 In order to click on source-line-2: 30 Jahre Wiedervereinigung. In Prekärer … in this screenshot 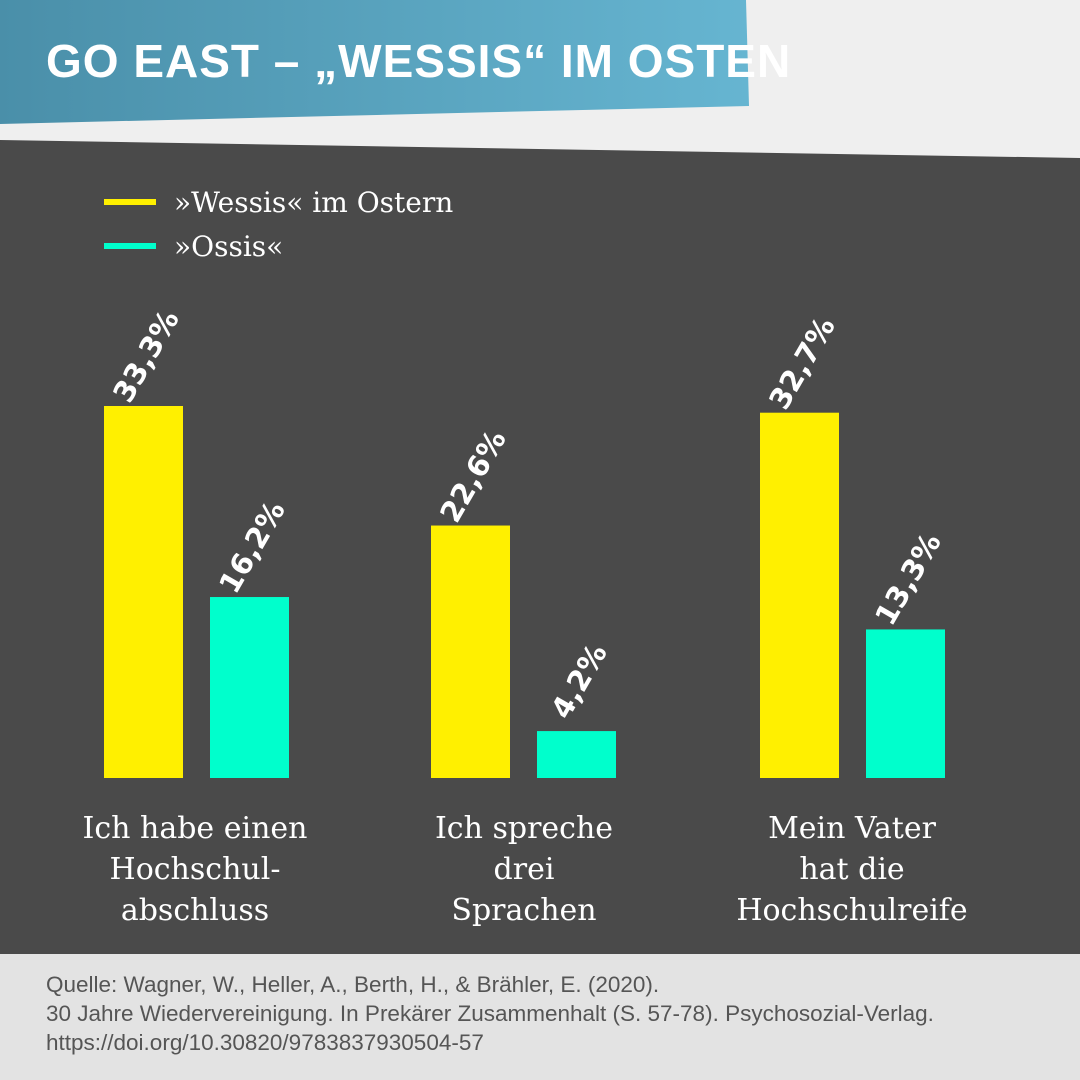, I will do `click(490, 1013)`.